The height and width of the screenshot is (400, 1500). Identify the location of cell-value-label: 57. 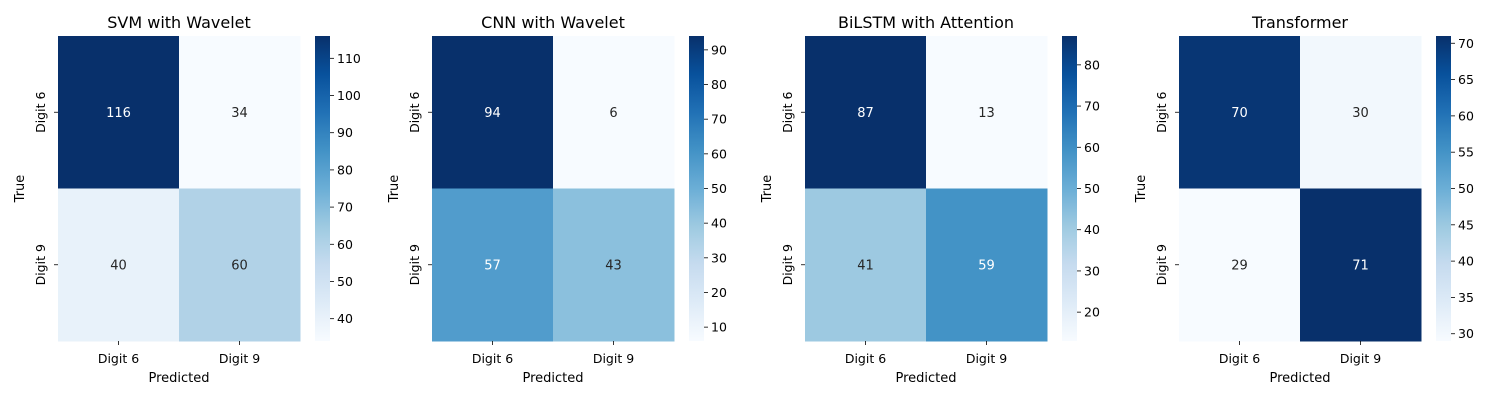
(492, 265).